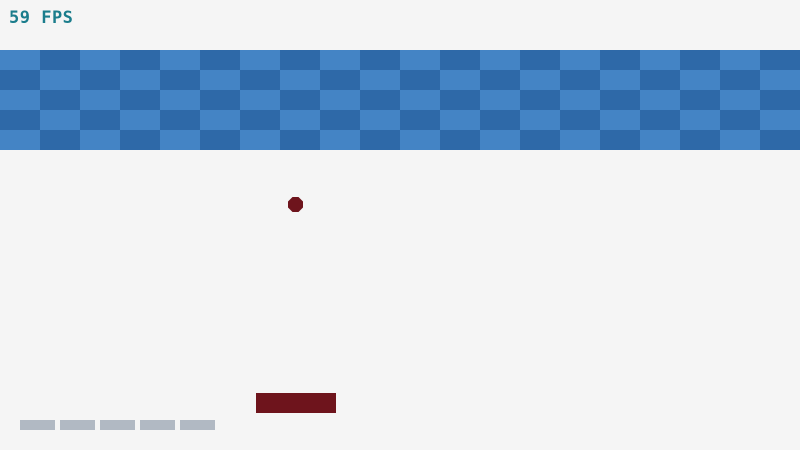 Image resolution: width=800 pixels, height=450 pixels. Describe the element at coordinates (41, 18) in the screenshot. I see `fps-counter: 59 FPS` at that location.